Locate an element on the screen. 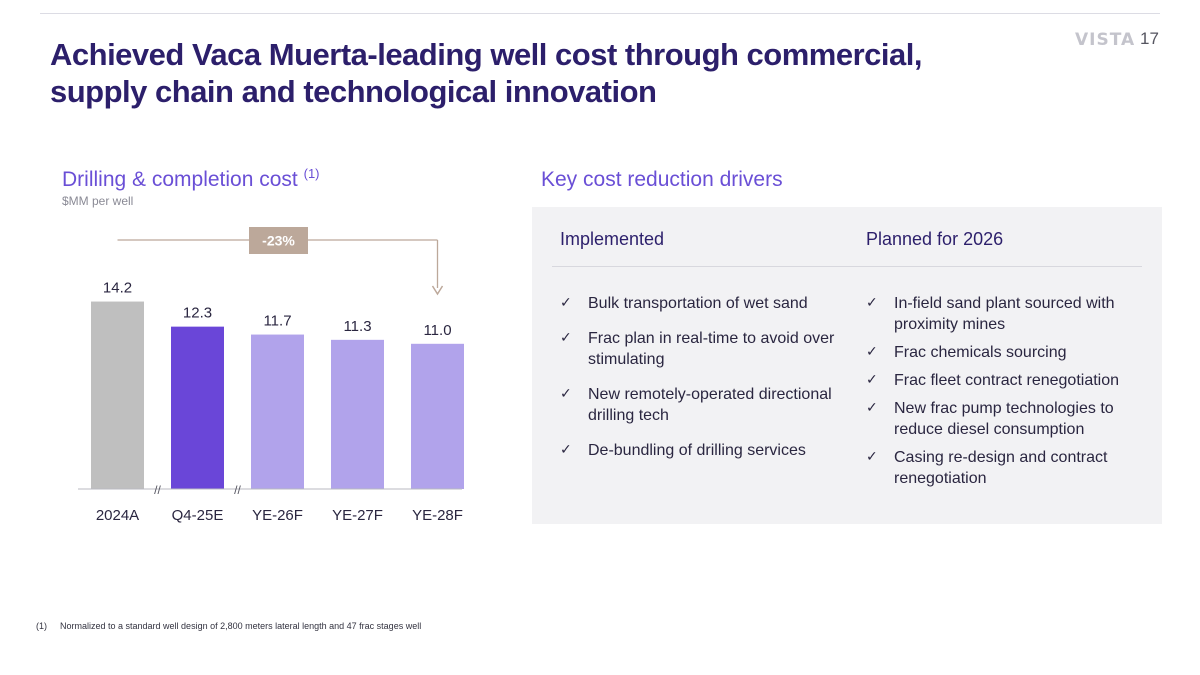  category-label: YE-28F is located at coordinates (437, 515).